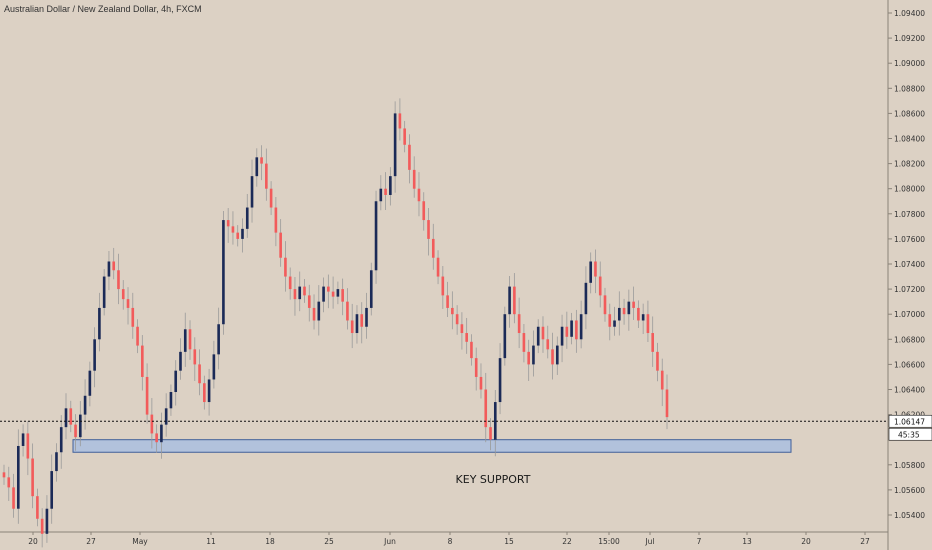 Image resolution: width=932 pixels, height=550 pixels. I want to click on x-tick-label: May, so click(140, 541).